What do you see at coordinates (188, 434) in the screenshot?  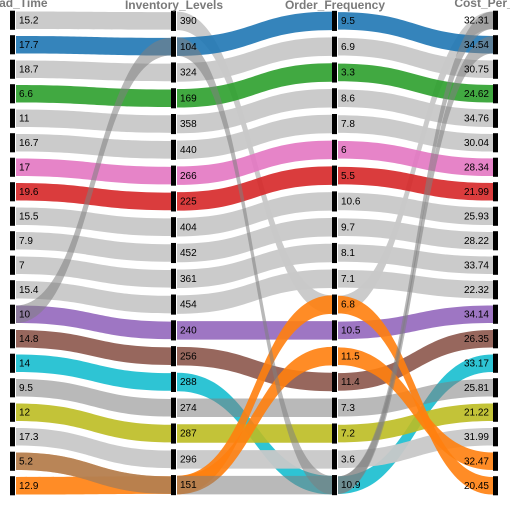 I see `category-label: 287` at bounding box center [188, 434].